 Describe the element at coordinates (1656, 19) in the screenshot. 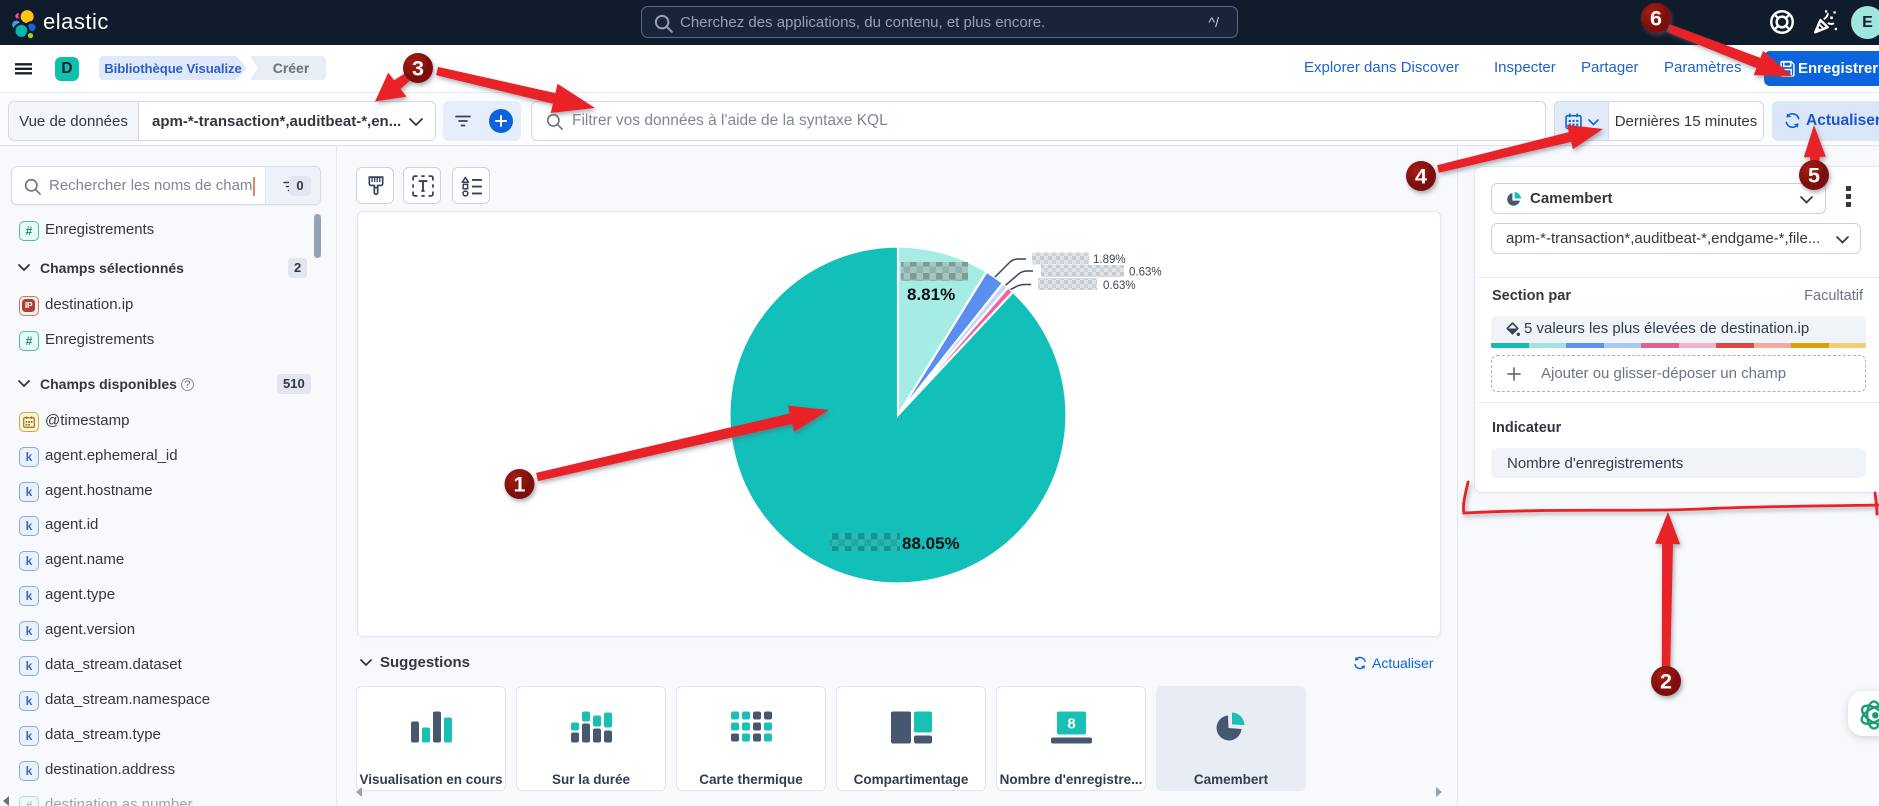

I see `svg-text: 6` at that location.